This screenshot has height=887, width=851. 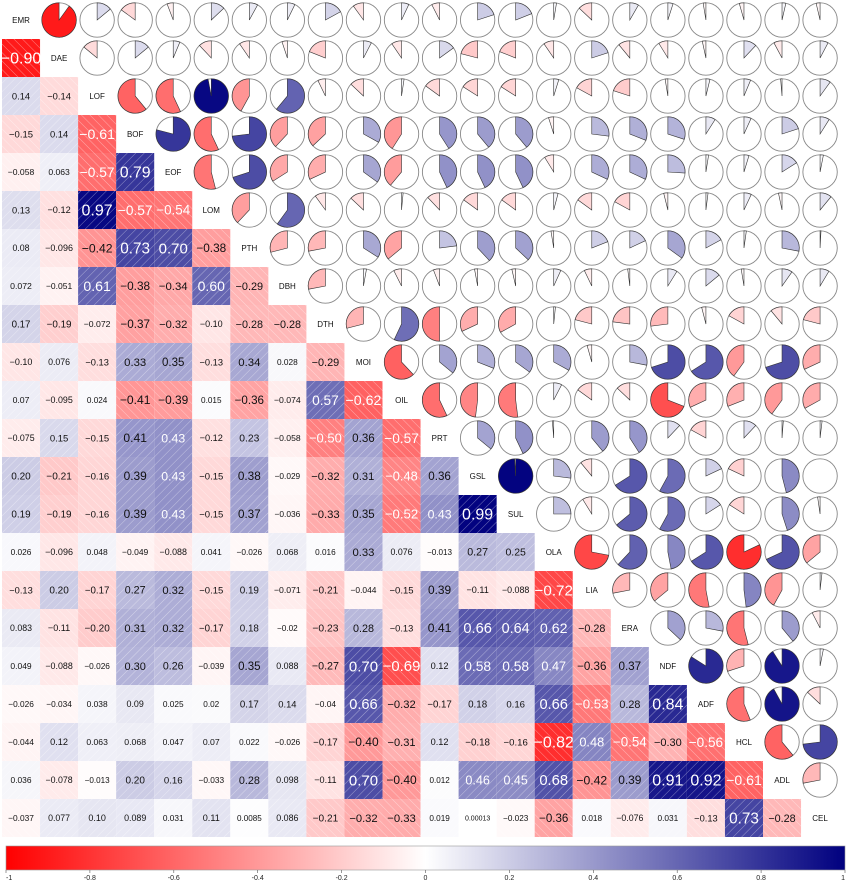 I want to click on correlation-value: 0.39, so click(x=630, y=780).